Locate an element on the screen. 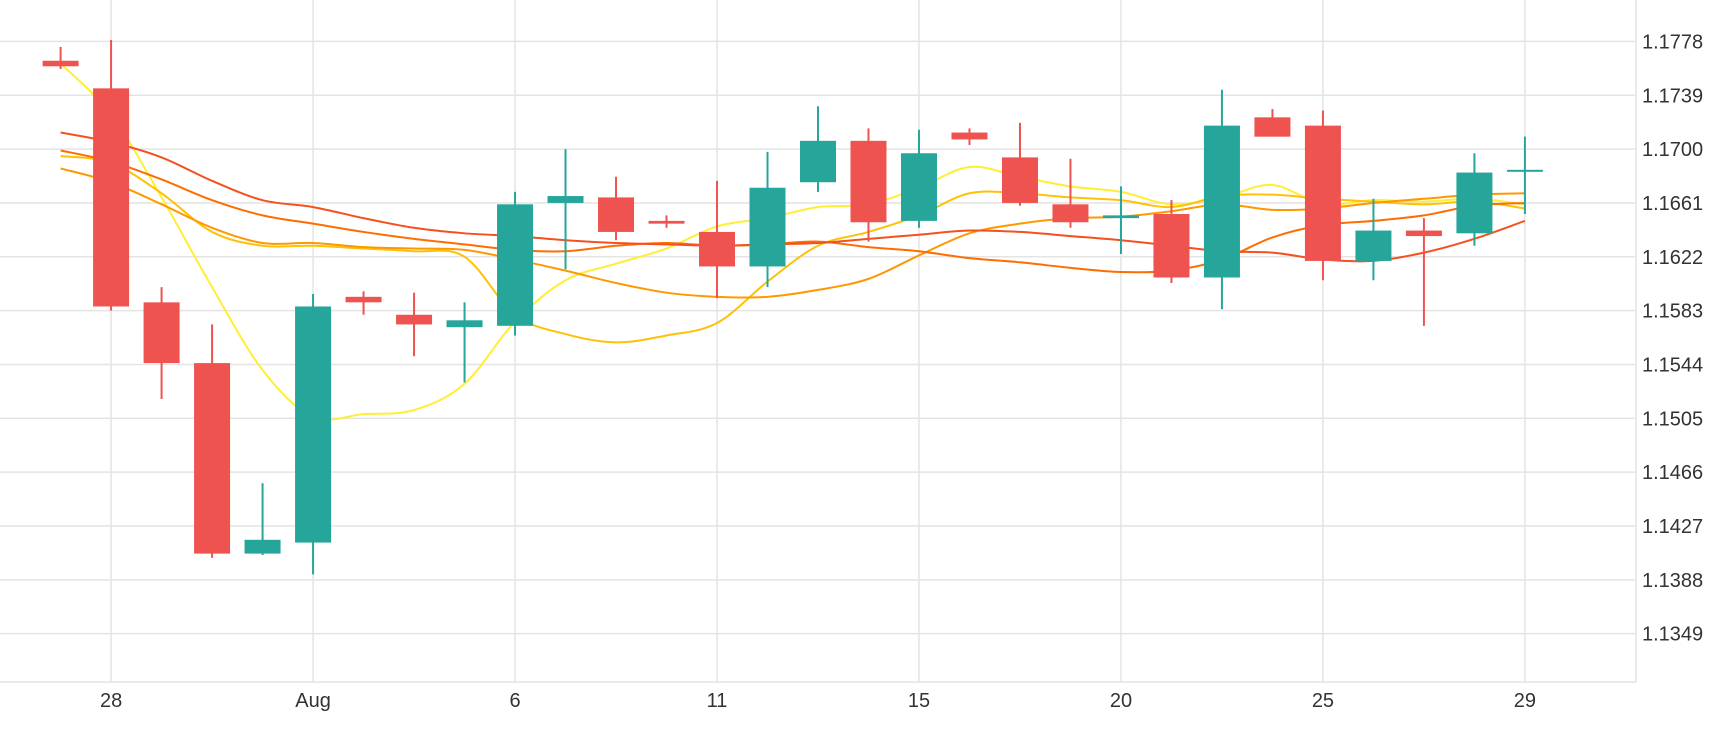 The image size is (1730, 730). y-tick-label: 1.1583 is located at coordinates (1672, 312).